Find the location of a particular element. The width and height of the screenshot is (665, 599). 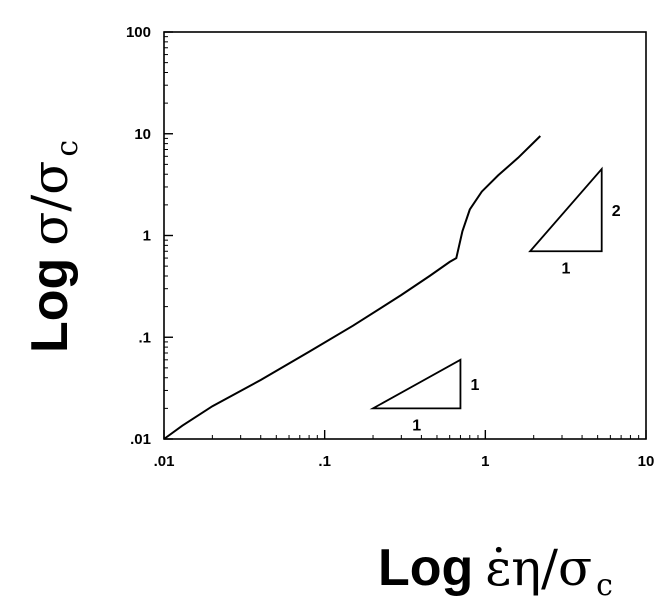

y-tick-label: .01 is located at coordinates (140, 439).